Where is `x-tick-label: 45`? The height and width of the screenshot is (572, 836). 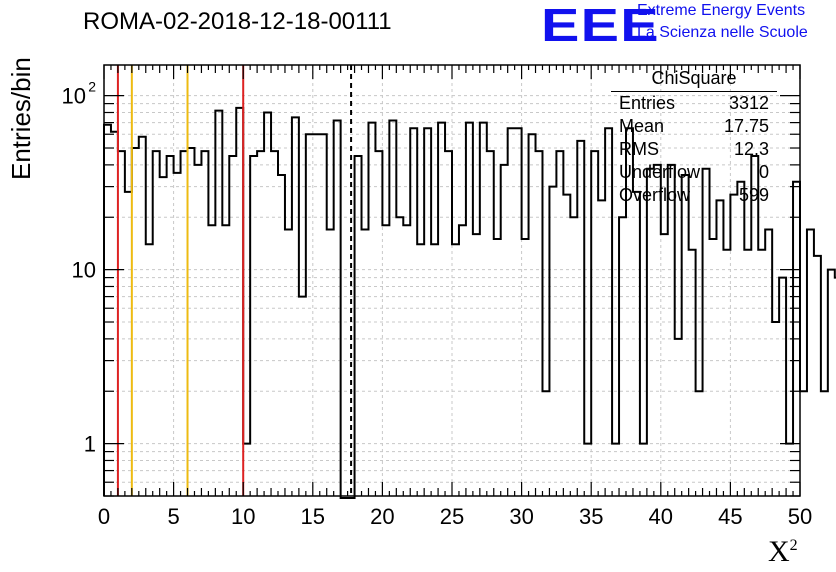 x-tick-label: 45 is located at coordinates (730, 516).